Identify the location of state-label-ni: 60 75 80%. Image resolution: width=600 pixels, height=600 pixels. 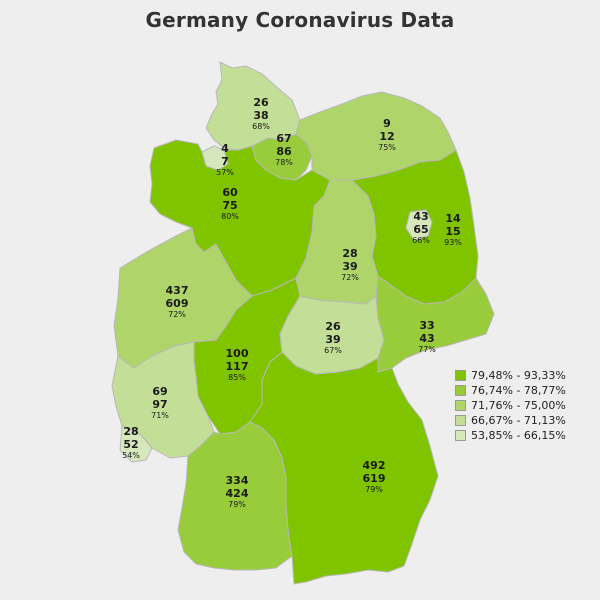
(230, 204).